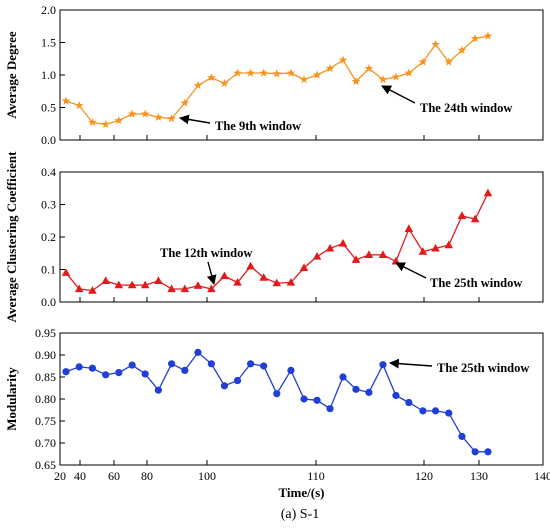 Image resolution: width=550 pixels, height=528 pixels. What do you see at coordinates (302, 492) in the screenshot?
I see `x-axis-label: Time/(s)` at bounding box center [302, 492].